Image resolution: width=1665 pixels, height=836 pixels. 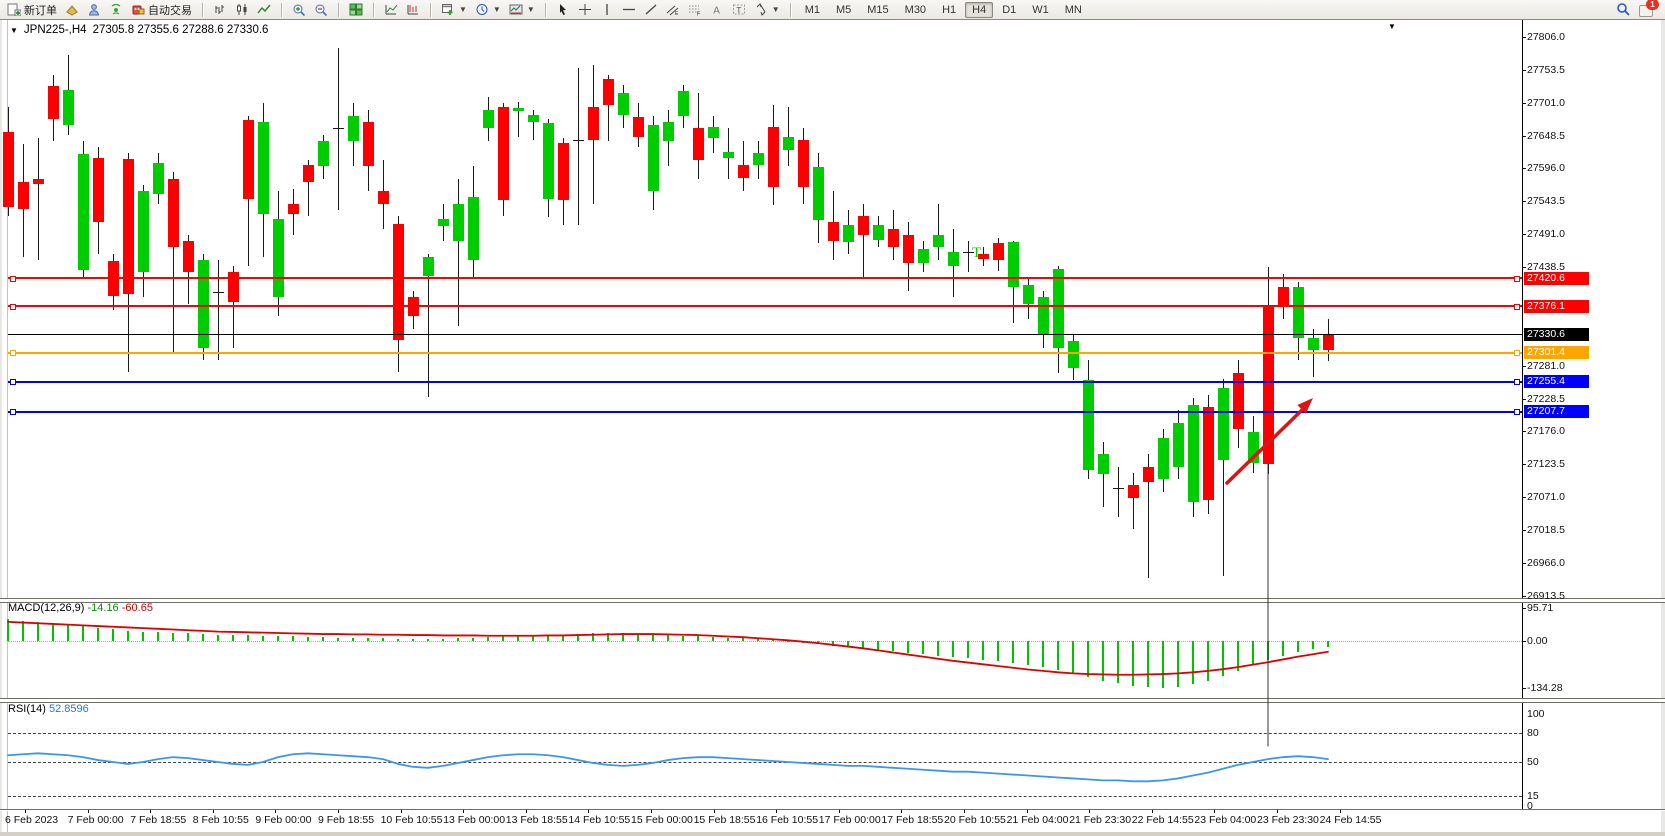 I want to click on price-axis-label: 27491.0, so click(x=1546, y=234).